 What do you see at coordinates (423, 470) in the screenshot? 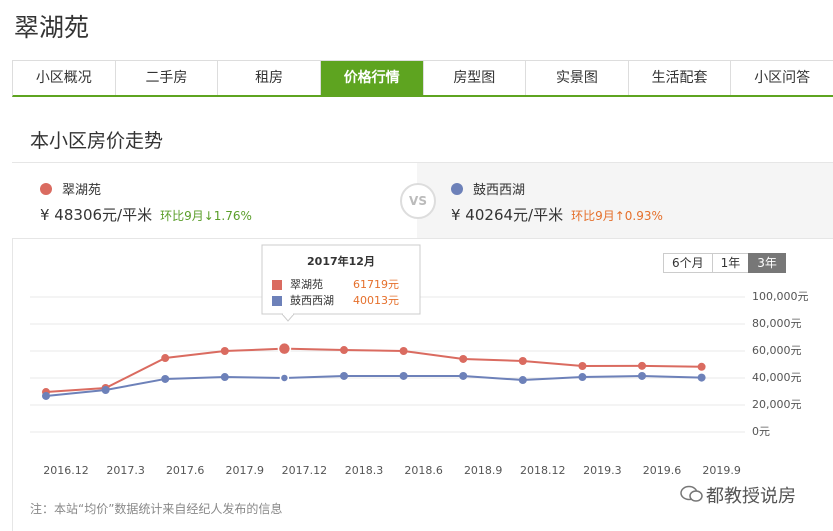
I see `x-tick-label: 2018.6` at bounding box center [423, 470].